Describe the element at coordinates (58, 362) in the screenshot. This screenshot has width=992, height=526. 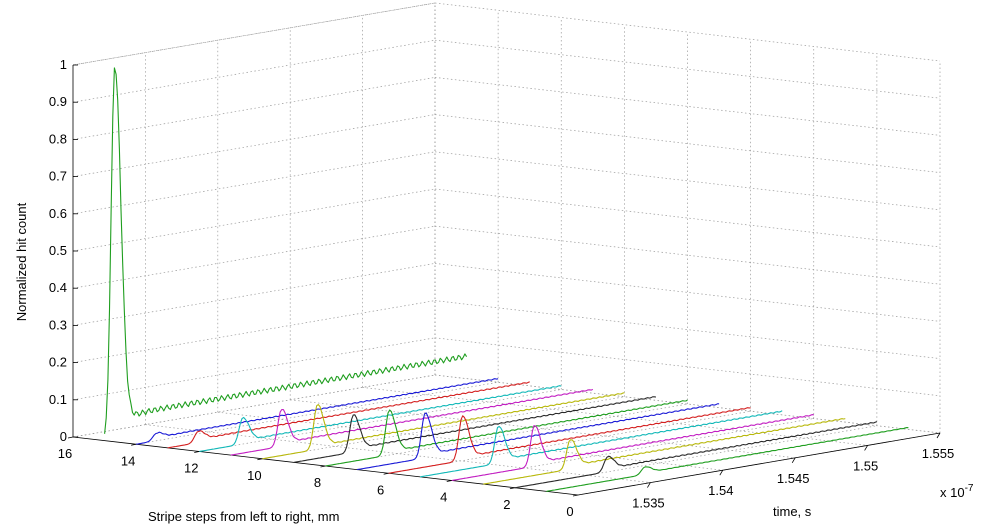
I see `z-tick-label: 0.2` at that location.